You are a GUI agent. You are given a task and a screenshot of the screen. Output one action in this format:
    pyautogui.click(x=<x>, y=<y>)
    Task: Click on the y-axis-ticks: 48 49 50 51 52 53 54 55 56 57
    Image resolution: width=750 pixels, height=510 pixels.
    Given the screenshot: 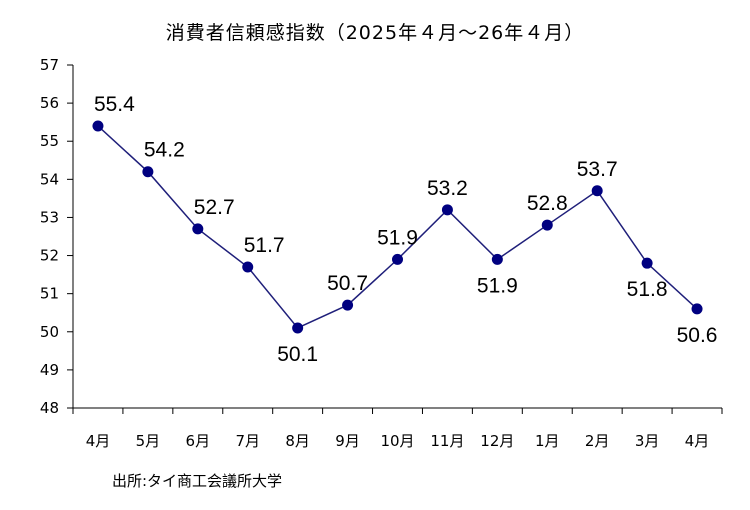 What is the action you would take?
    pyautogui.click(x=56, y=236)
    